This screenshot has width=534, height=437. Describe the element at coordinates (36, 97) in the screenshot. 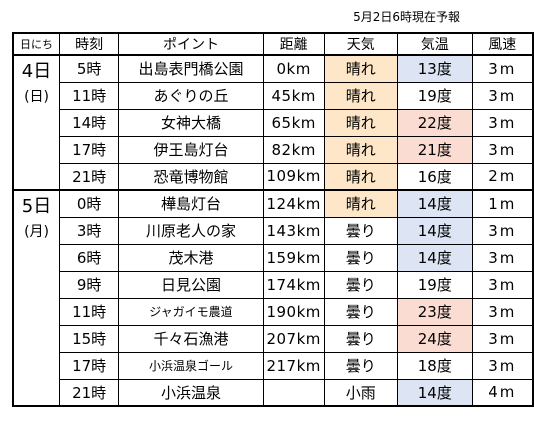

I see `weekday-label: (日)` at that location.